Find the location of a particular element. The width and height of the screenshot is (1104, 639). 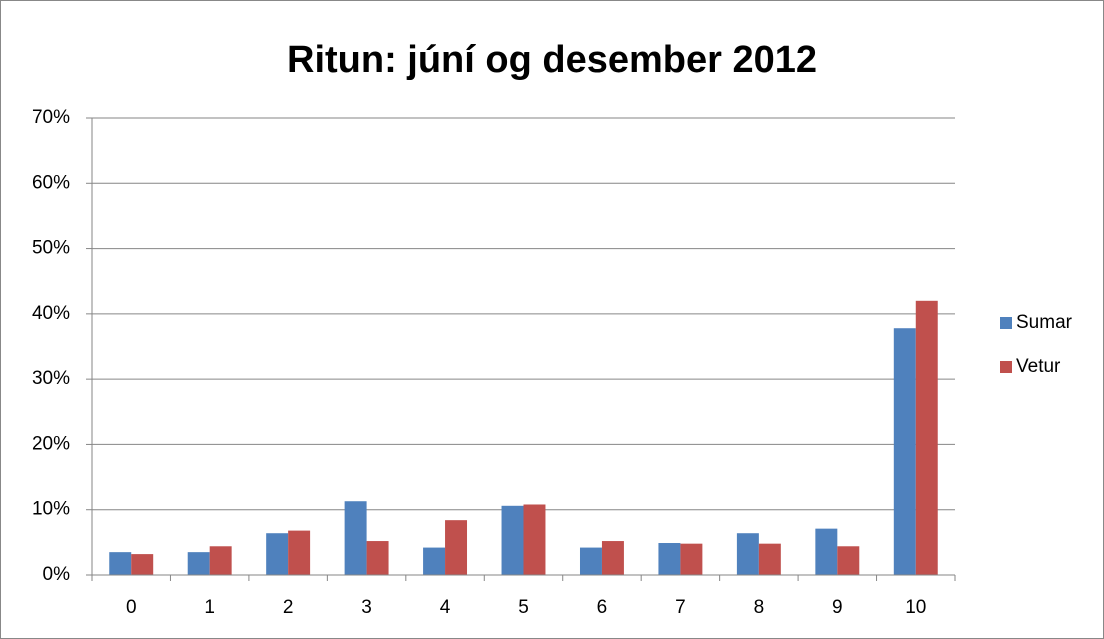

x-tick-label: 9 is located at coordinates (837, 607).